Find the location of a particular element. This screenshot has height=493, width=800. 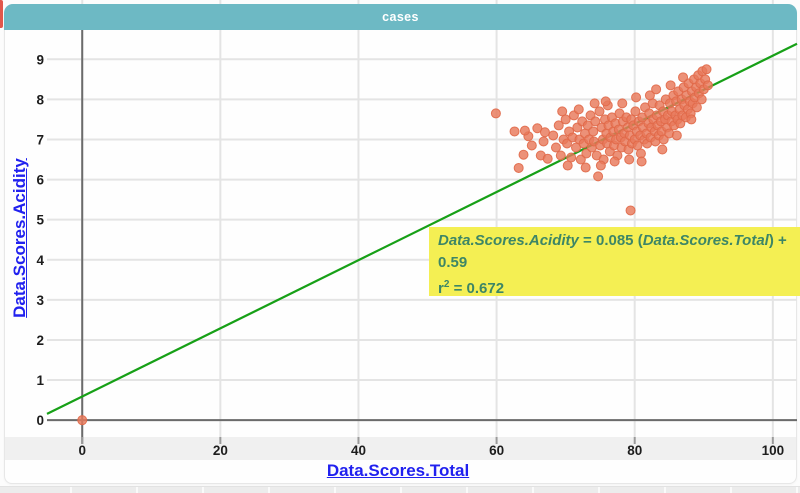

y-tick-label: 6 is located at coordinates (40, 180).